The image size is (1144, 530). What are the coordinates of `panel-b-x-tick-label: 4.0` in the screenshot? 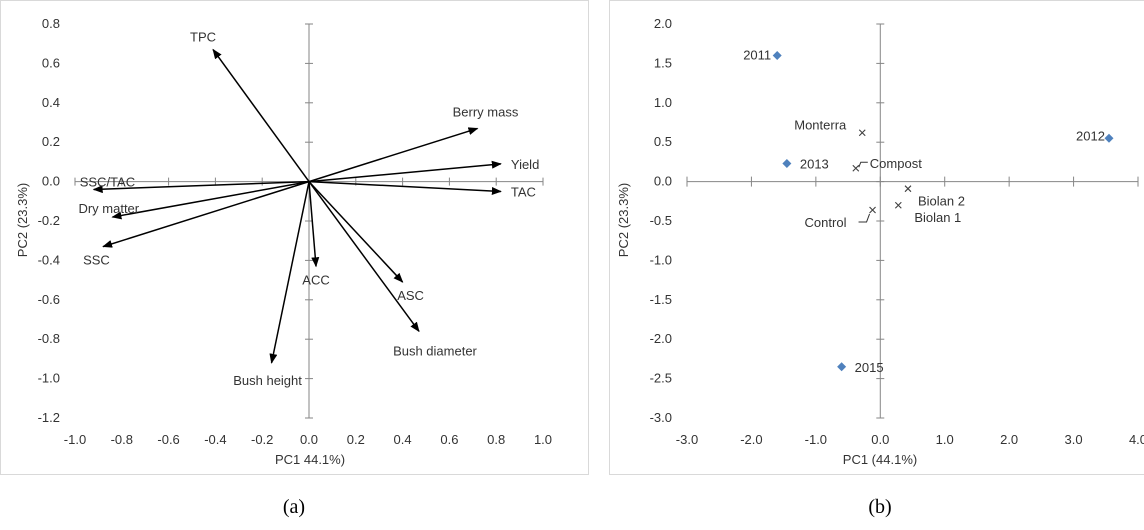 It's located at (1136, 439).